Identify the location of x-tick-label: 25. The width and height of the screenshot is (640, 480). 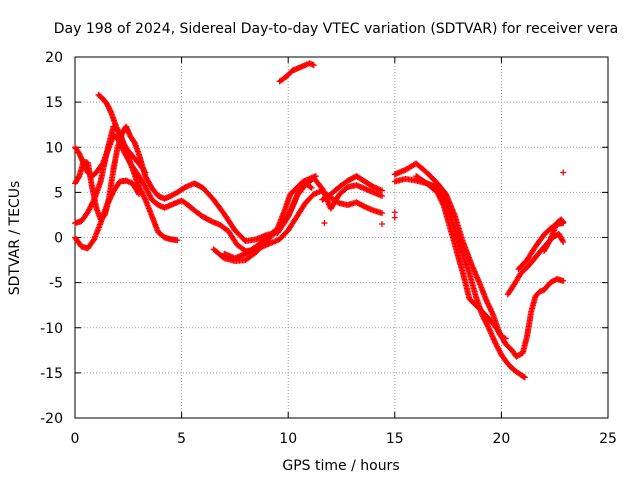
(608, 439).